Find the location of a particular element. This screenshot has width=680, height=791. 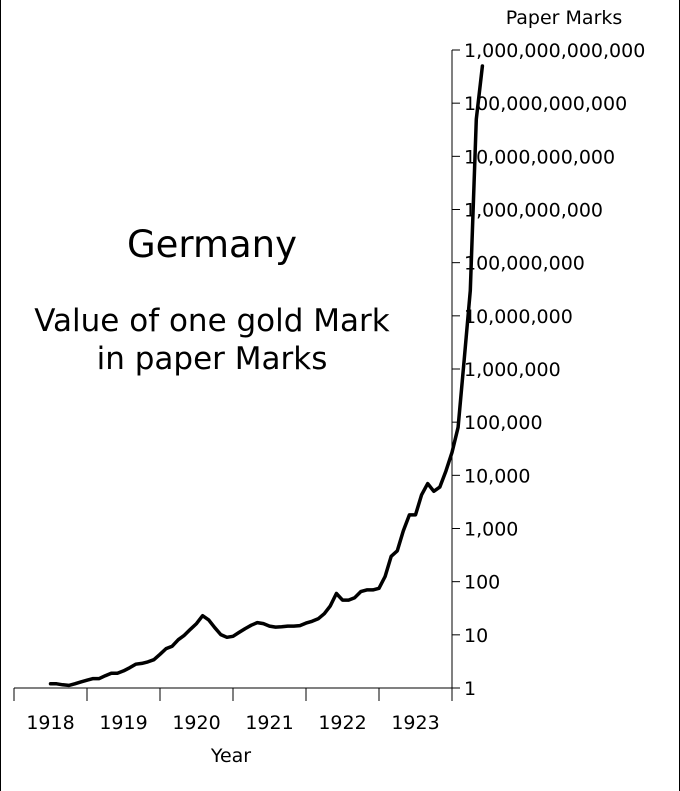

y-tick-label: 10,000 is located at coordinates (497, 476).